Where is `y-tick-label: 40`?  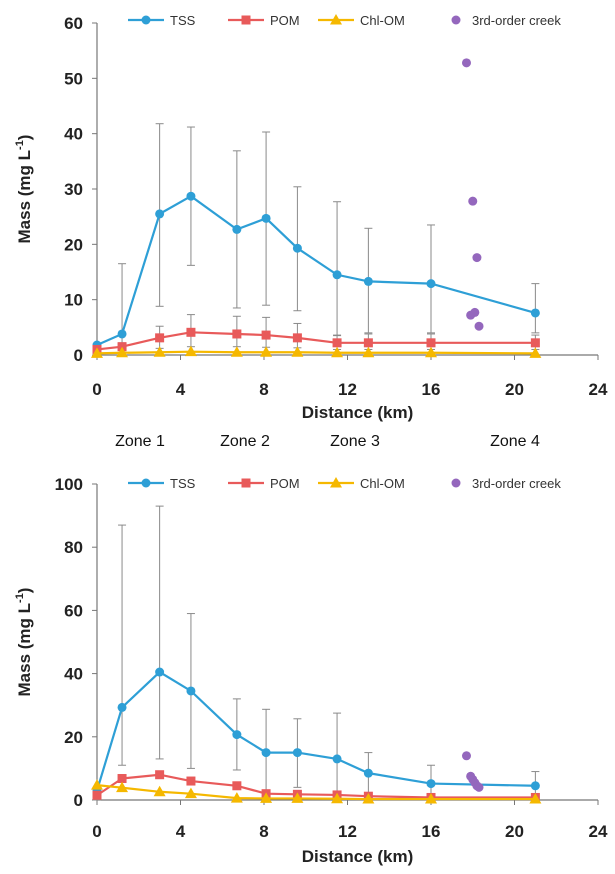 y-tick-label: 40 is located at coordinates (73, 674).